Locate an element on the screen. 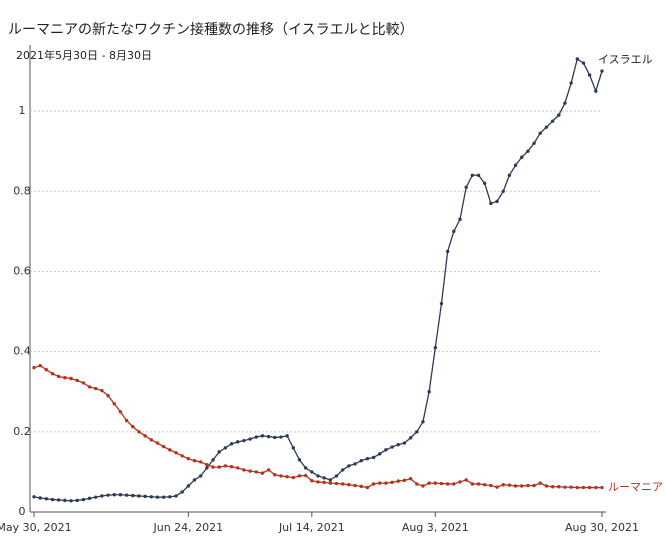 This screenshot has width=665, height=543. y-tick-label: 1 is located at coordinates (22, 110).